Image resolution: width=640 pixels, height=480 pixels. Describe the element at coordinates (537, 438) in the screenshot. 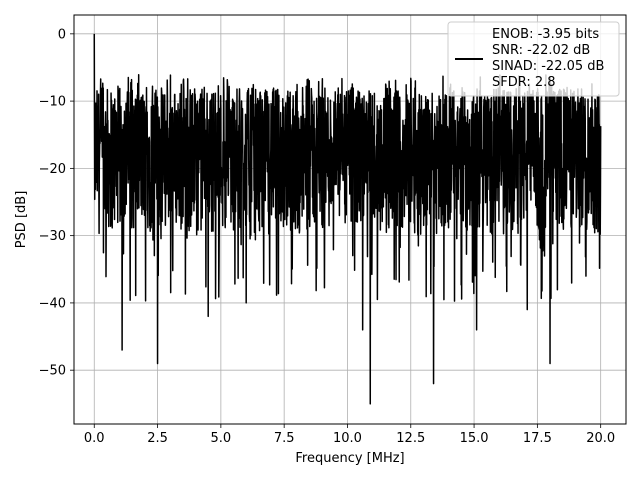

I see `x-tick-label: 17.5` at that location.